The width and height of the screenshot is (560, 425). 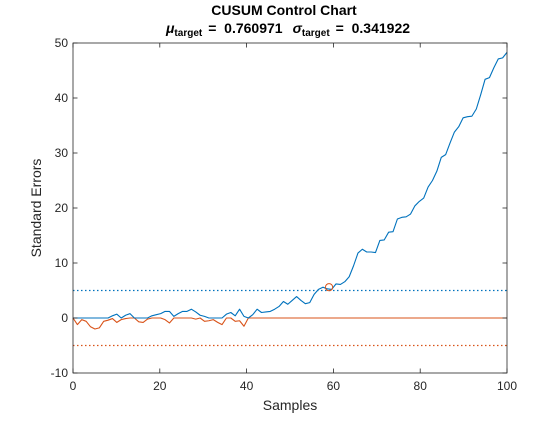 I want to click on x-tick-label: 40, so click(x=247, y=386).